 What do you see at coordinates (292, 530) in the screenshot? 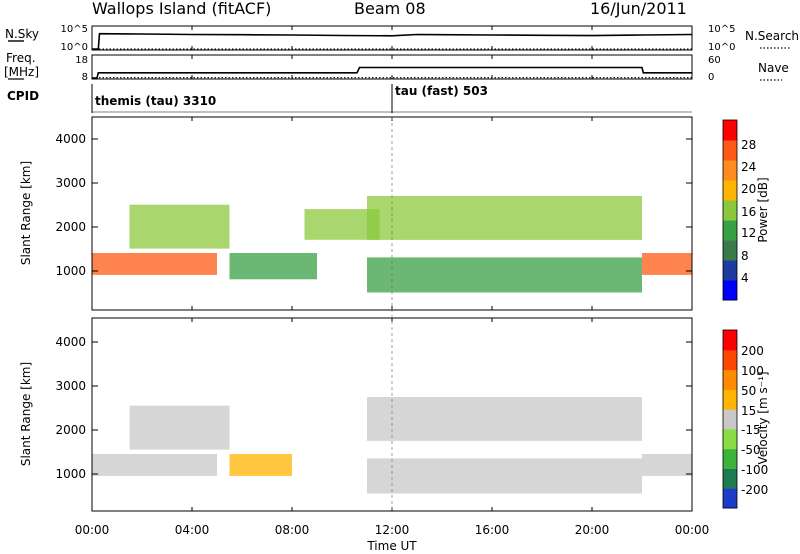
I see `x-tick-2: 08:00` at bounding box center [292, 530].